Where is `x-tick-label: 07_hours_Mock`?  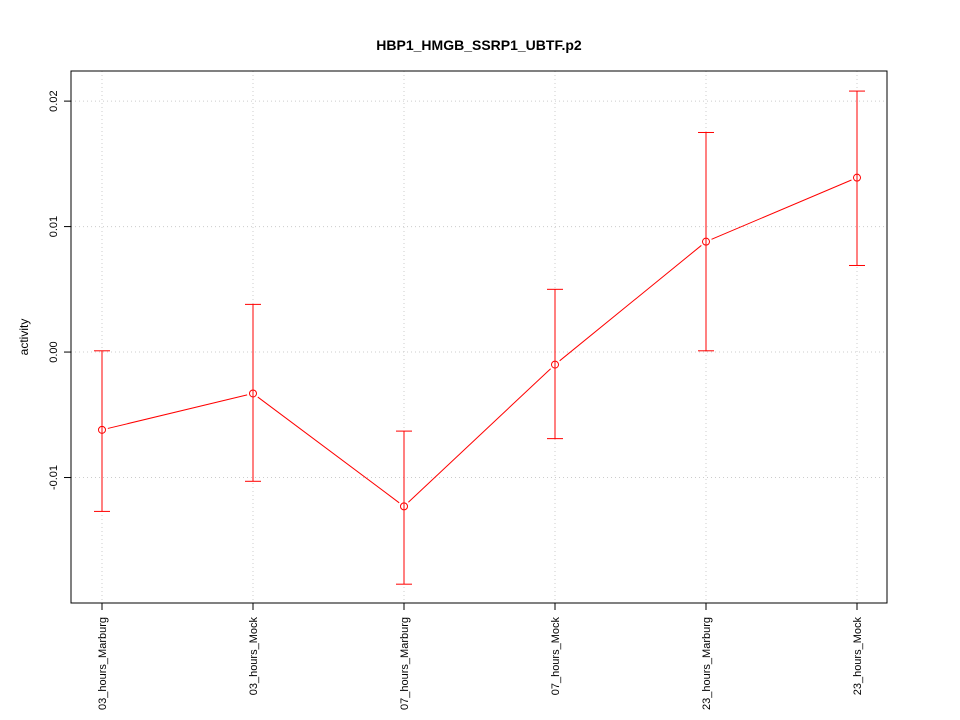 x-tick-label: 07_hours_Mock is located at coordinates (556, 656).